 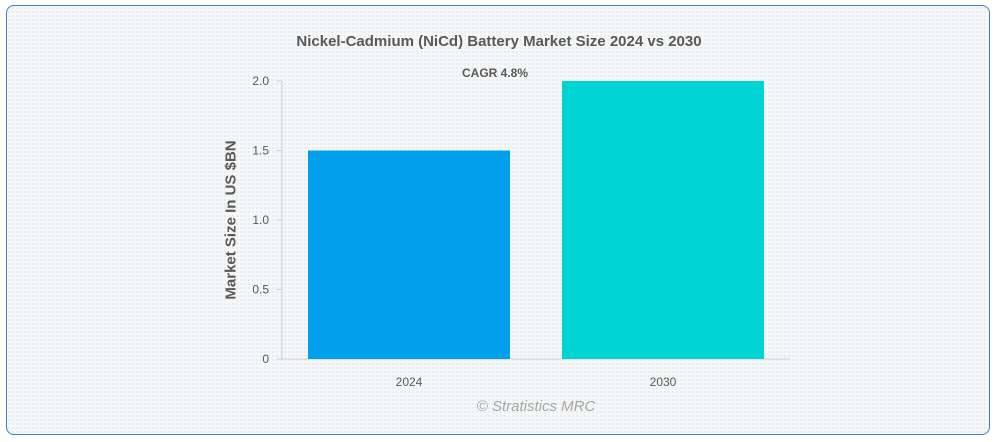 What do you see at coordinates (260, 220) in the screenshot?
I see `y-tick-label: 1.0` at bounding box center [260, 220].